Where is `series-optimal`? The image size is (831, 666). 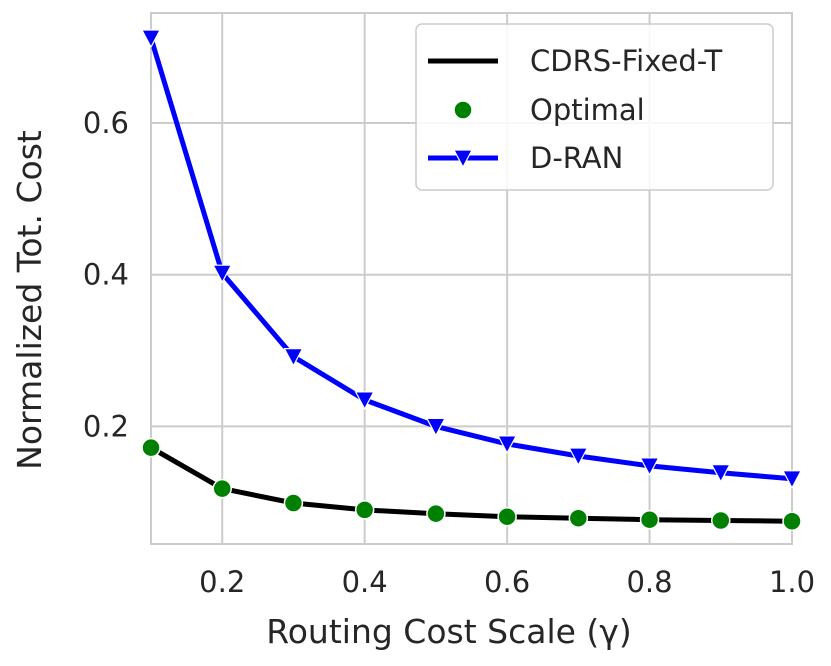
series-optimal is located at coordinates (471, 484).